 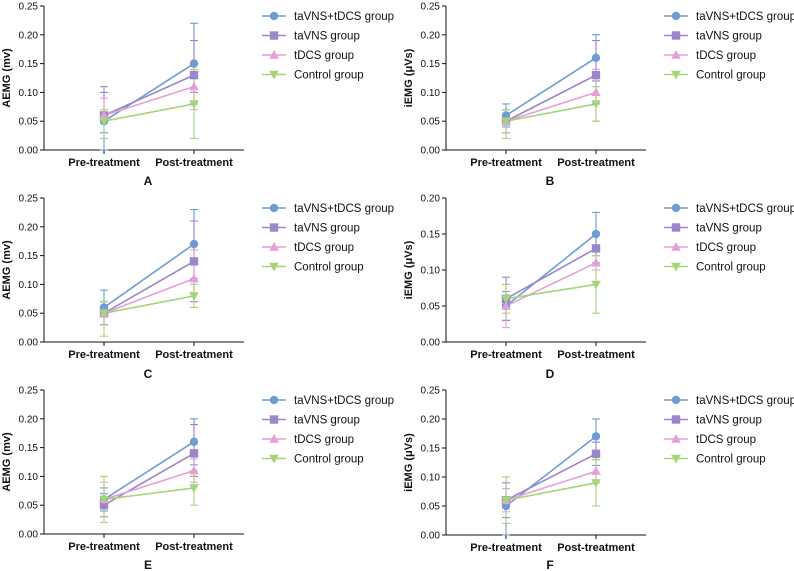 I want to click on panel-label: D, so click(x=550, y=374).